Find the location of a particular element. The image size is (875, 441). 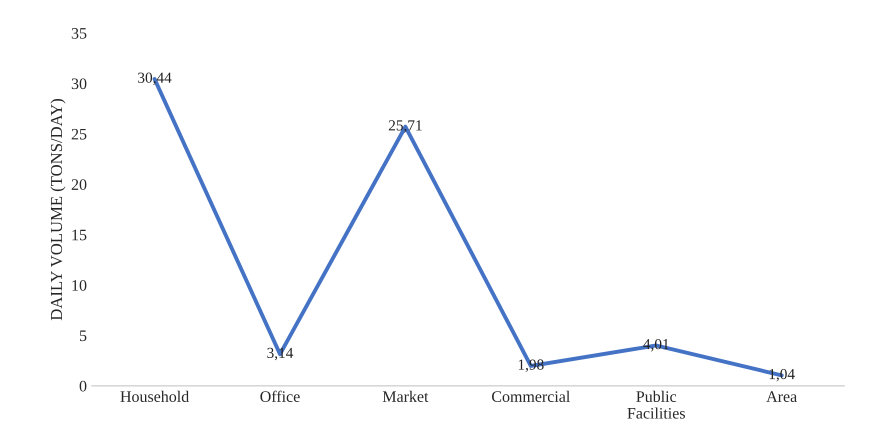

x-tick-label: Commercial is located at coordinates (531, 396).